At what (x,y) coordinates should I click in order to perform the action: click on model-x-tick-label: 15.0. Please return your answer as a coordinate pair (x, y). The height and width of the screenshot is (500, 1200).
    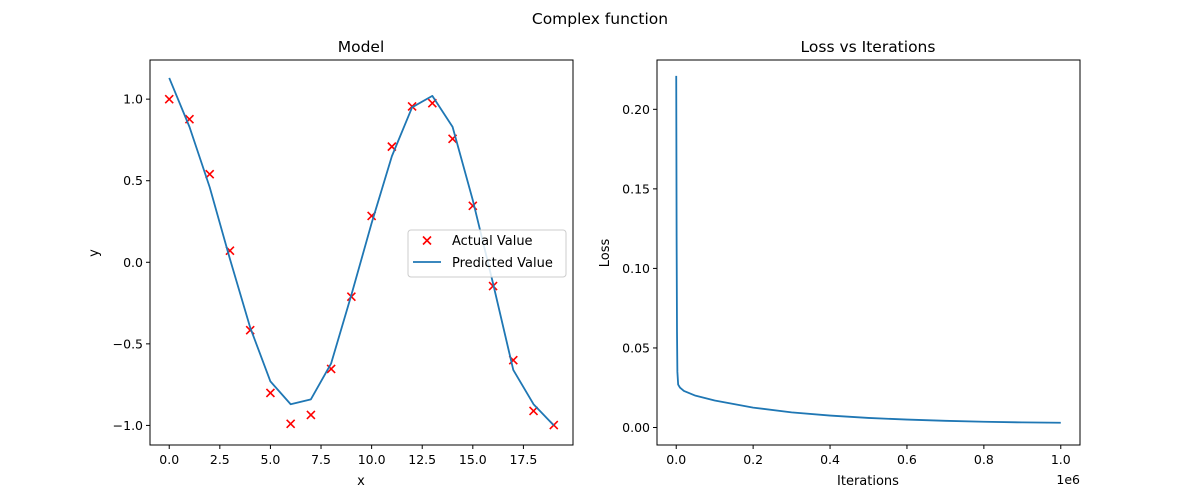
    Looking at the image, I should click on (473, 459).